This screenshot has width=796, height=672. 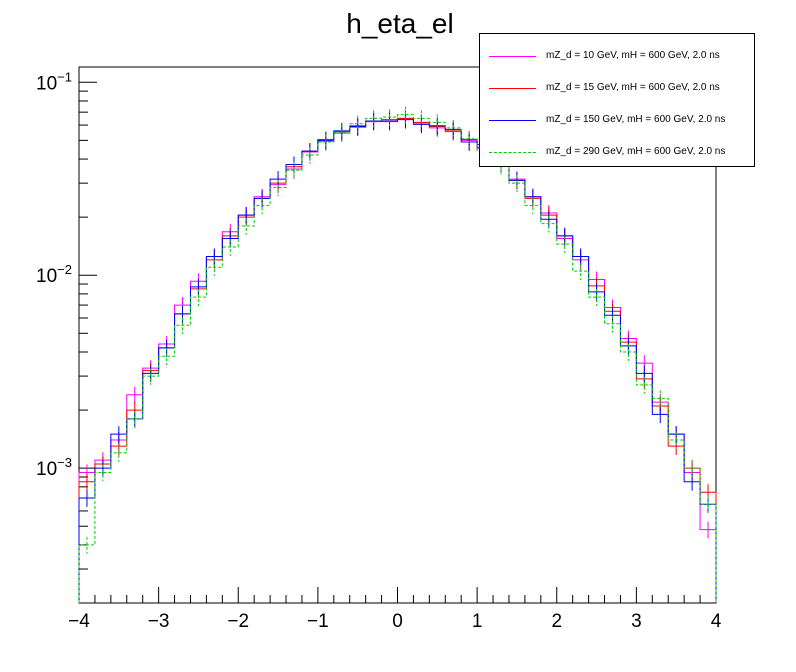 What do you see at coordinates (633, 55) in the screenshot?
I see `legend-label-1: mZ_d = 10 GeV, mH = 600 GeV, 2.0 ns` at bounding box center [633, 55].